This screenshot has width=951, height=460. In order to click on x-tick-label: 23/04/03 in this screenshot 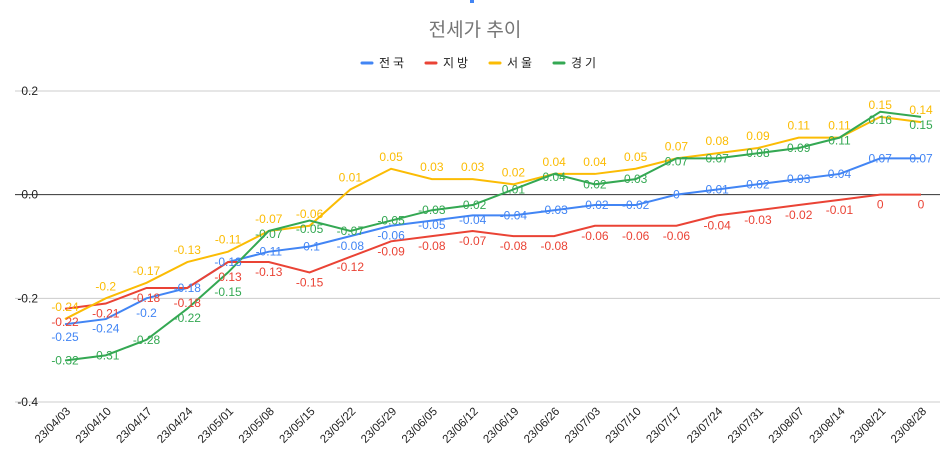, I will do `click(53, 426)`.